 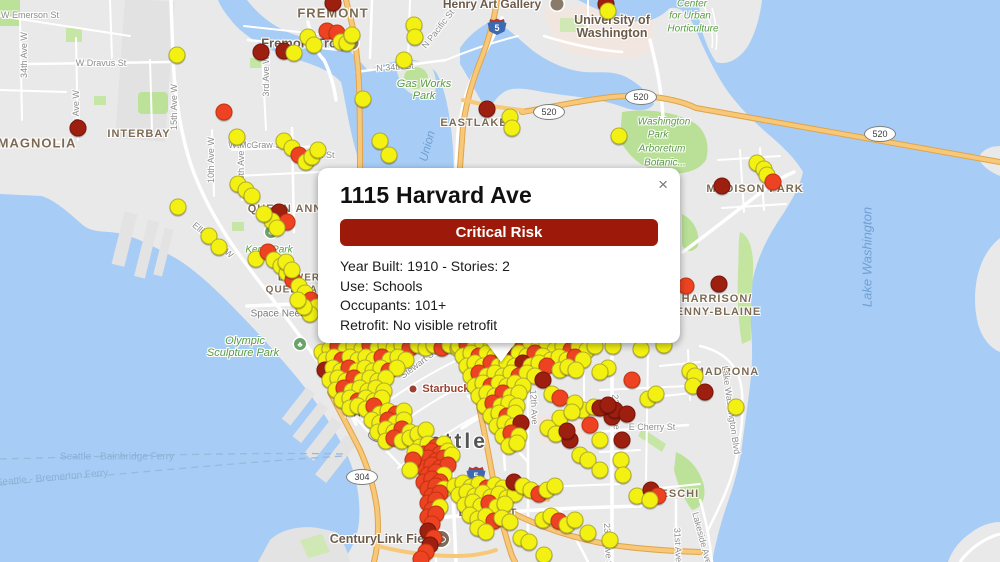 I want to click on interstate-shield: 5, so click(x=497, y=26).